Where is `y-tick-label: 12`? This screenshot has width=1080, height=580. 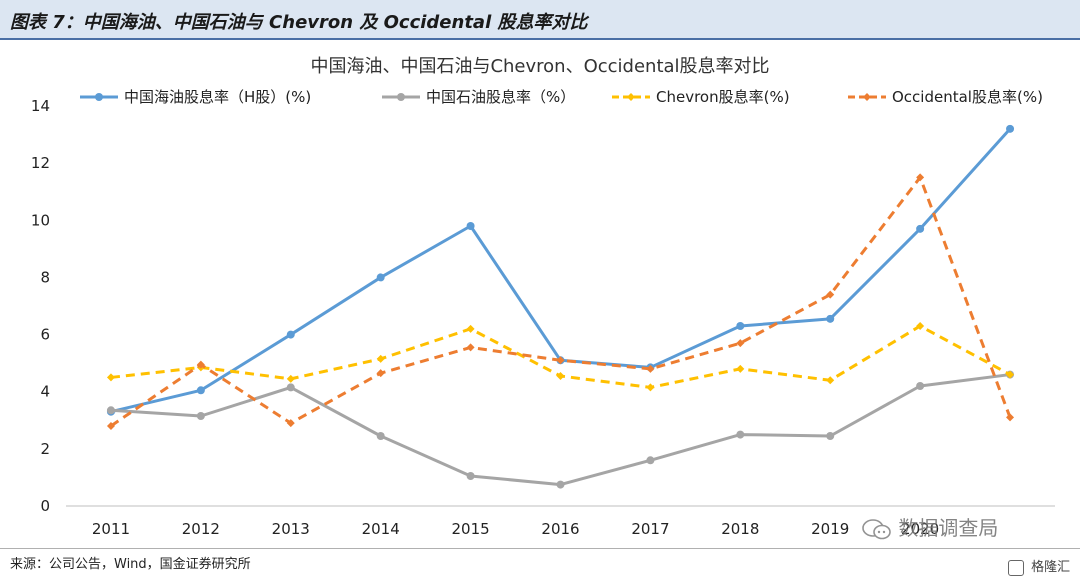 y-tick-label: 12 is located at coordinates (40, 163).